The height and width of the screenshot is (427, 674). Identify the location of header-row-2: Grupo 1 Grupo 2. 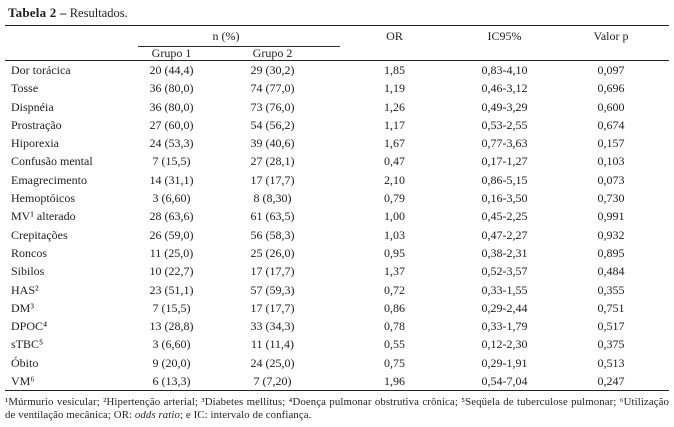
(337, 54).